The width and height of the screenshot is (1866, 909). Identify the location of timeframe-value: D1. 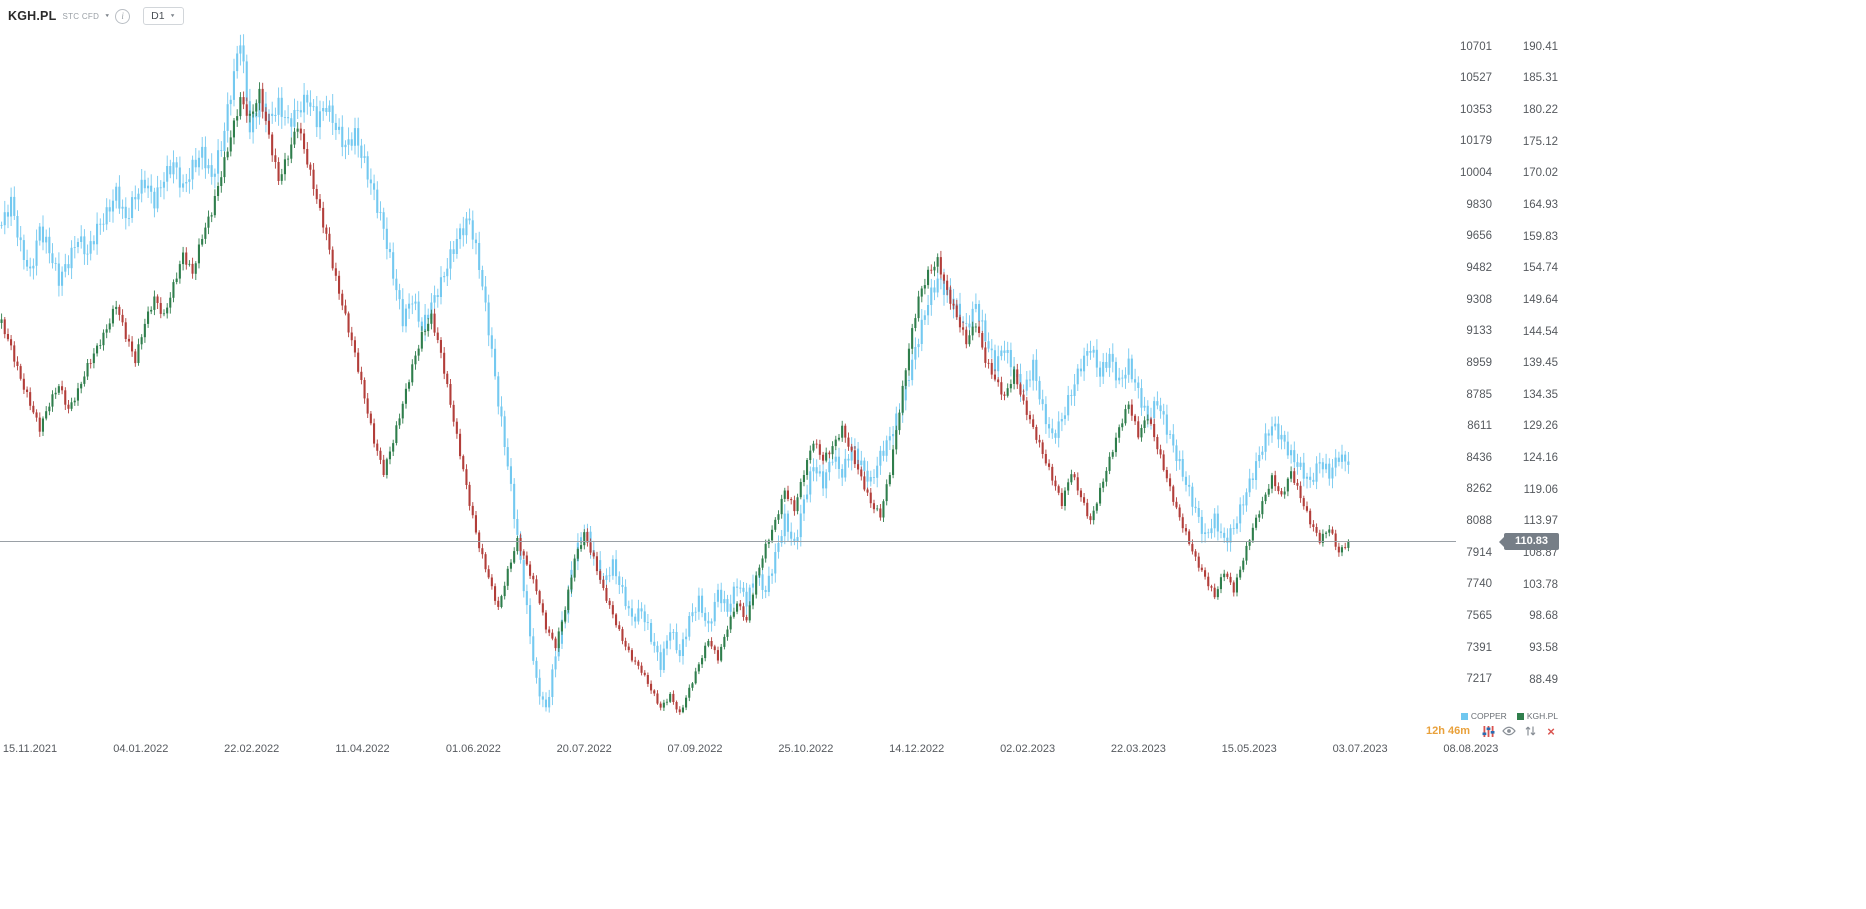
(158, 16).